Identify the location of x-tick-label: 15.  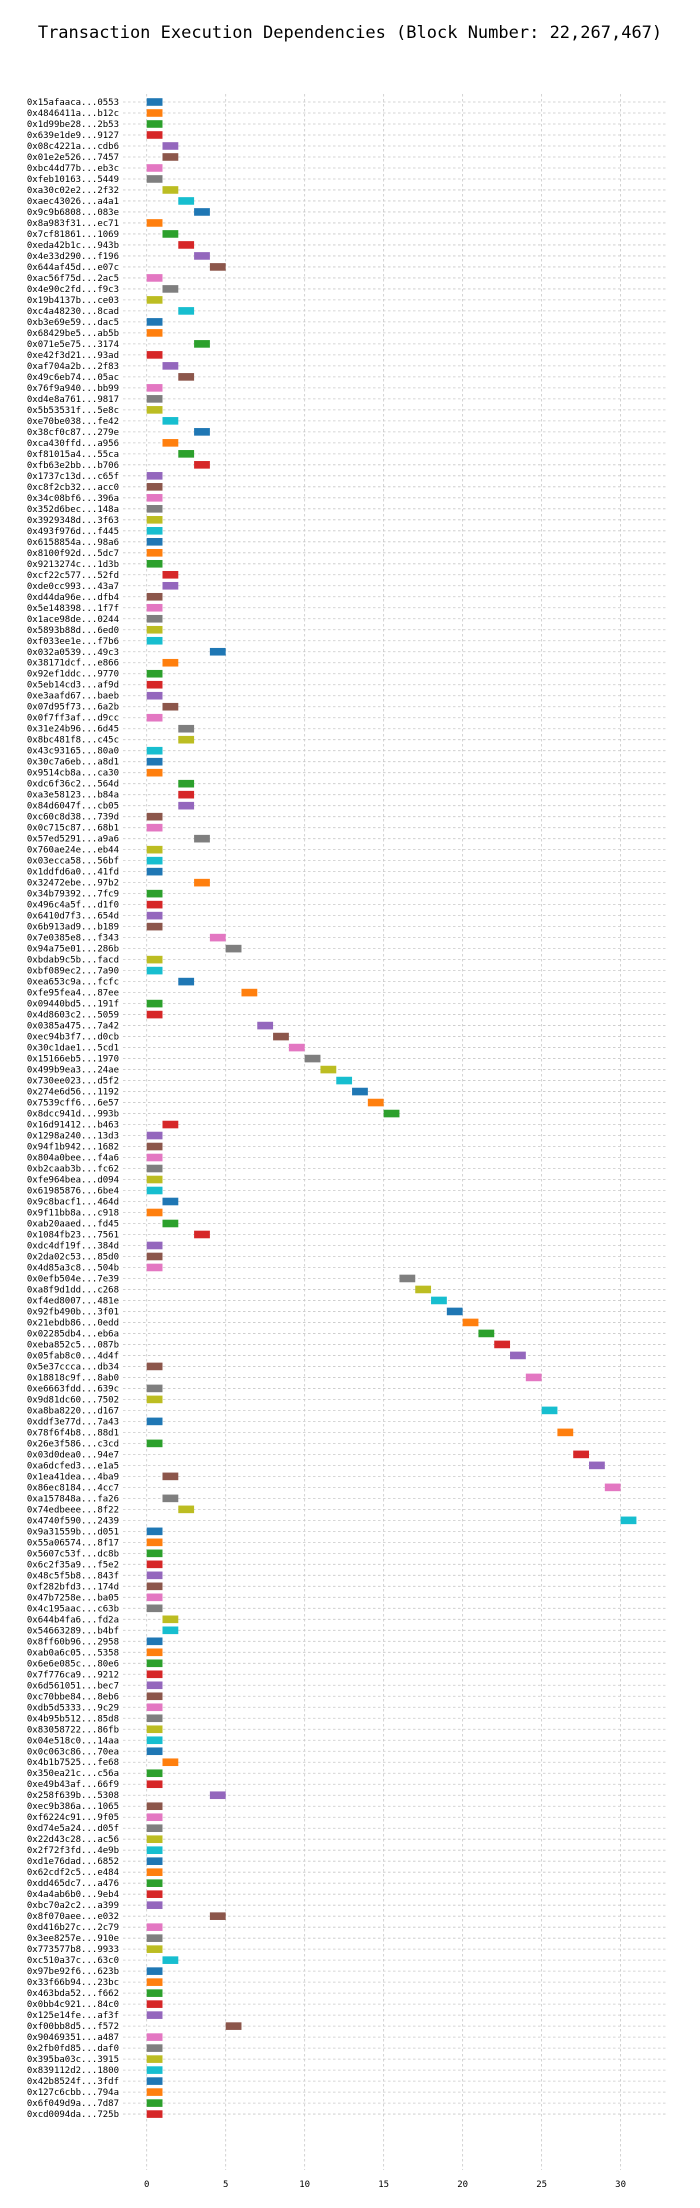
(383, 2185).